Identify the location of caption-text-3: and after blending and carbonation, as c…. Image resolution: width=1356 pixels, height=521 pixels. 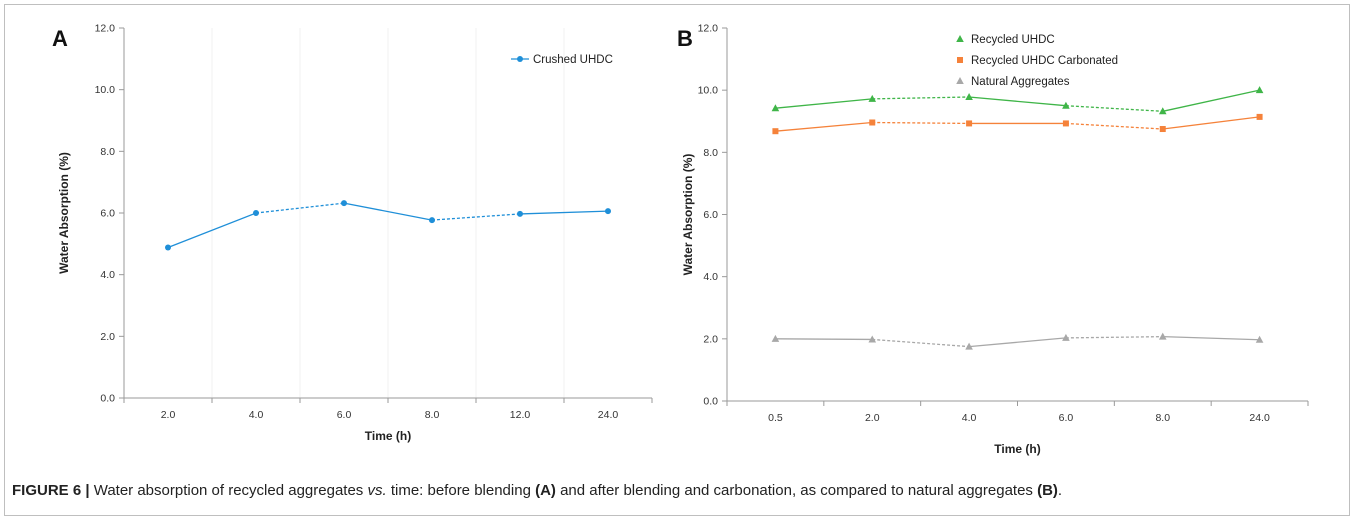
(796, 490).